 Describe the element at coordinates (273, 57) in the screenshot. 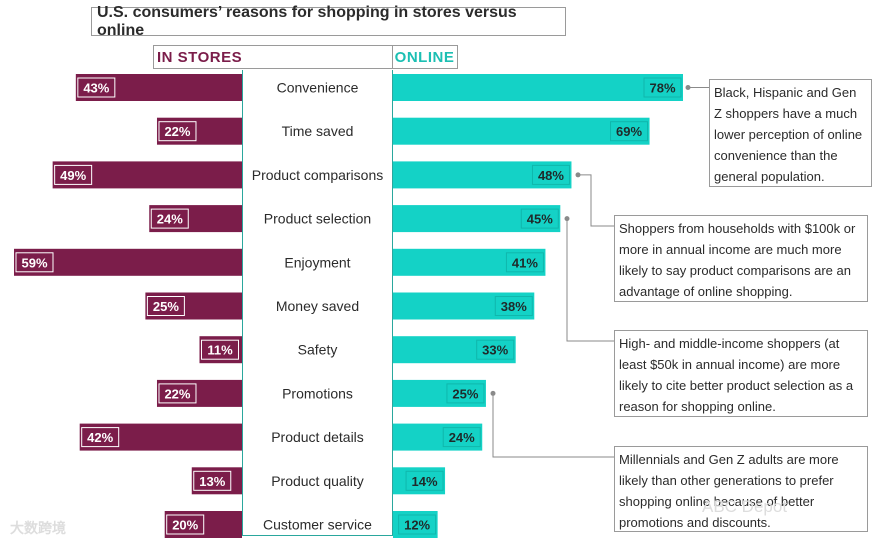

I see `in-stores-header: IN STORES` at that location.